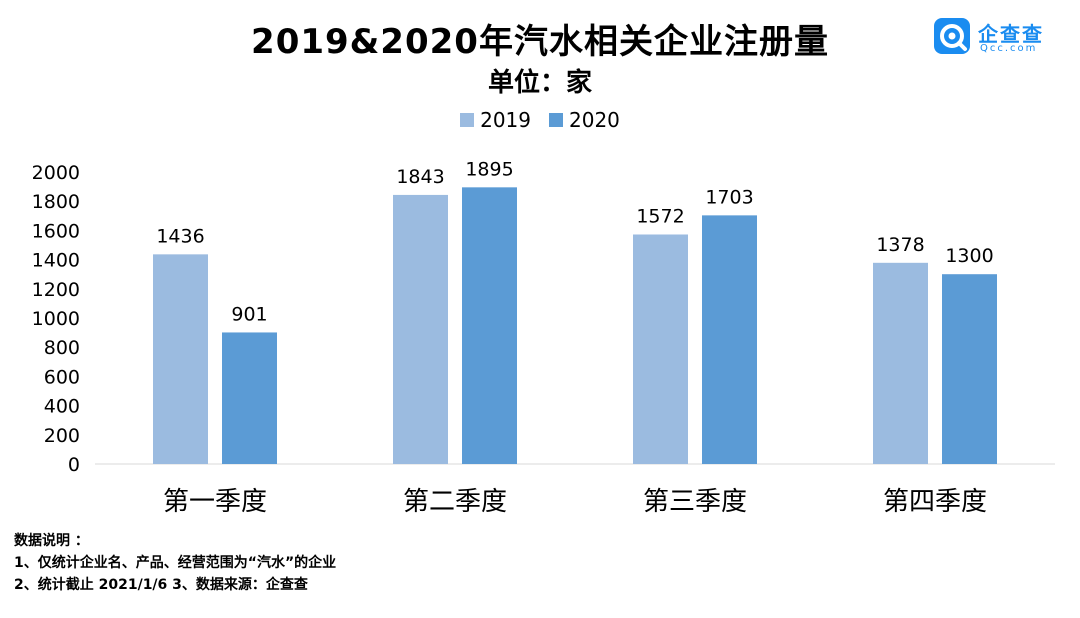 Image resolution: width=1080 pixels, height=618 pixels. What do you see at coordinates (467, 120) in the screenshot?
I see `legend-swatch-2019` at bounding box center [467, 120].